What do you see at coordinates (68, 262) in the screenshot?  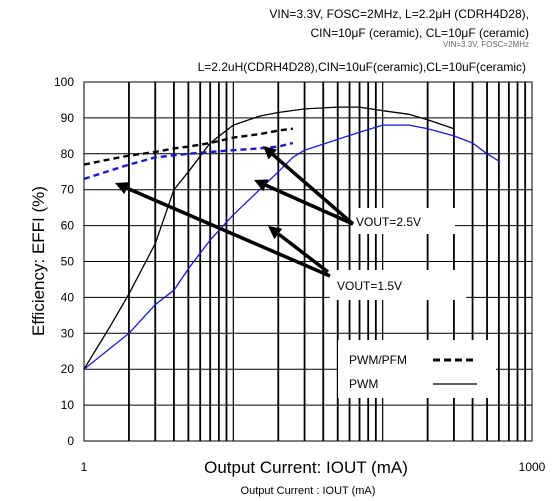 I see `y-tick-label: 50` at bounding box center [68, 262].